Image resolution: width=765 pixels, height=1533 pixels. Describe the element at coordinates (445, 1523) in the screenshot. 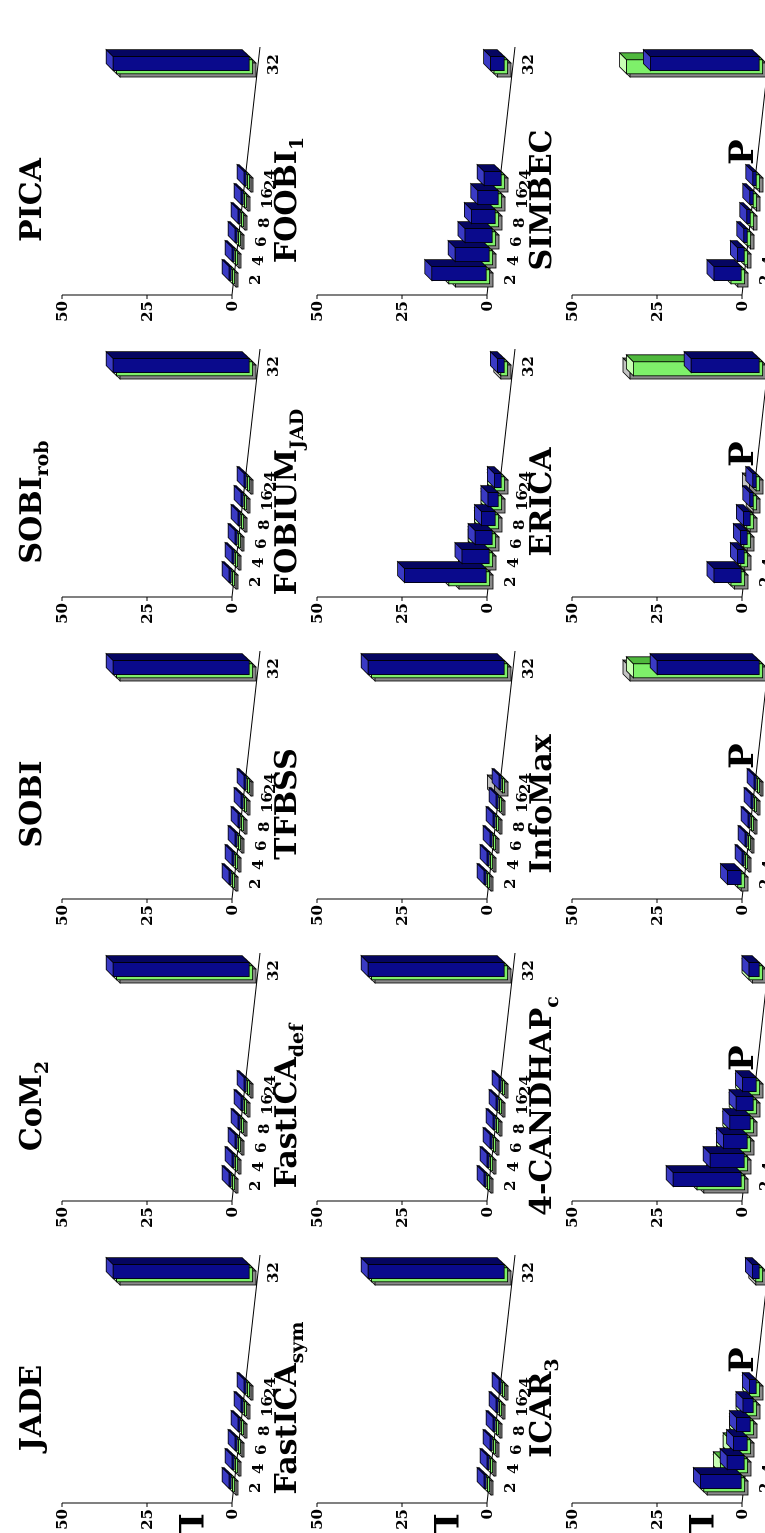

I see `y-axis-label: L` at that location.